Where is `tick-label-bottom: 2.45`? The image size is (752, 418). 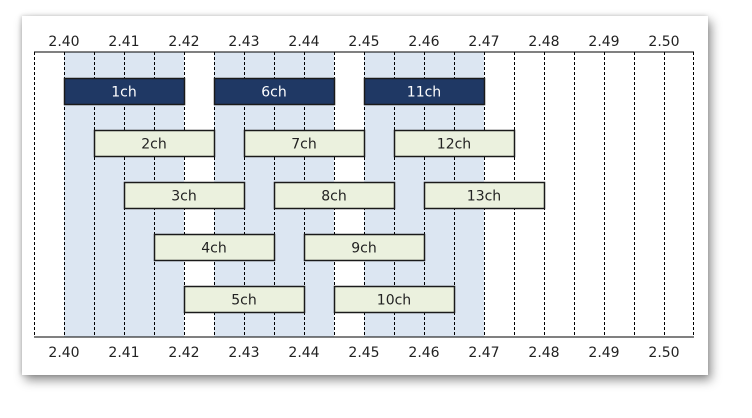
tick-label-bottom: 2.45 is located at coordinates (363, 353).